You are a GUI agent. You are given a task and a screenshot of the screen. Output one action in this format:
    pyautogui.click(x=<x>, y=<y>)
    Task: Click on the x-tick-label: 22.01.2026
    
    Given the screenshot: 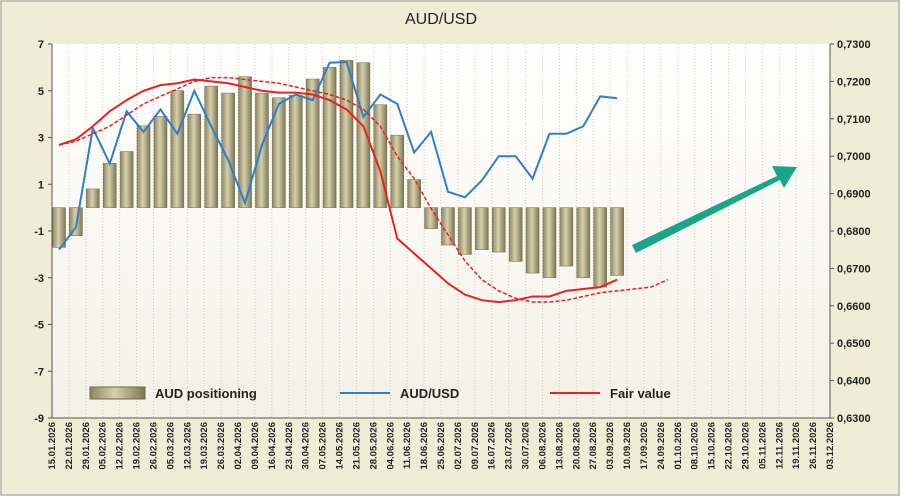 What is the action you would take?
    pyautogui.click(x=69, y=446)
    